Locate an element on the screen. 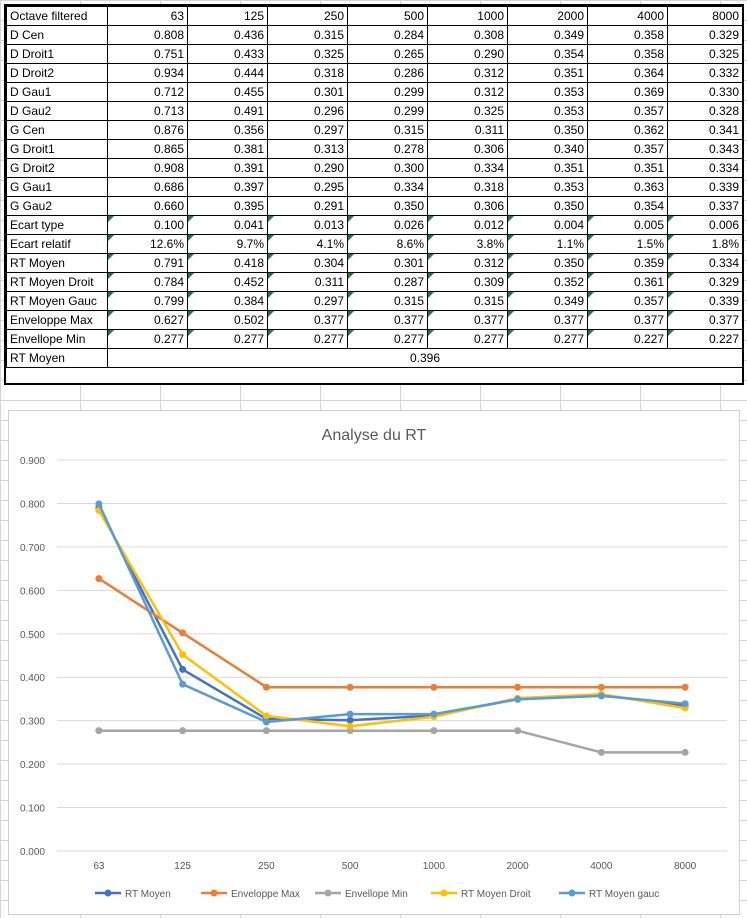 This screenshot has width=747, height=918. value-cell: 0.339 is located at coordinates (705, 301).